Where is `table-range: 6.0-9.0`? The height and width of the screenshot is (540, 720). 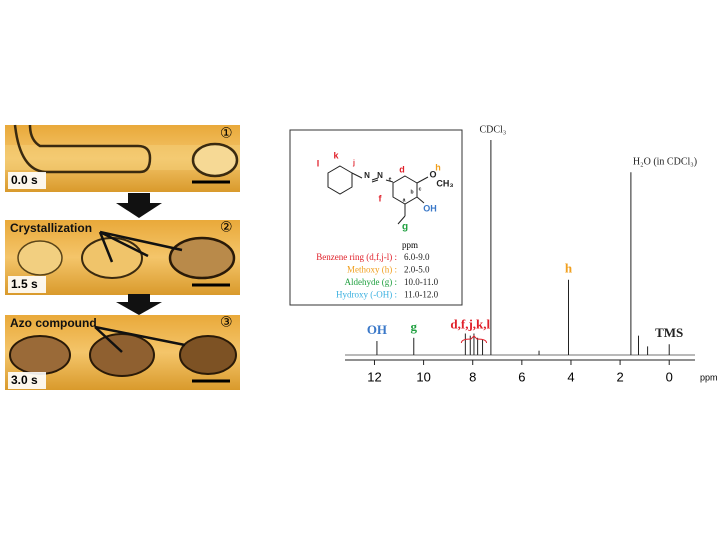
table-range: 6.0-9.0 is located at coordinates (417, 257).